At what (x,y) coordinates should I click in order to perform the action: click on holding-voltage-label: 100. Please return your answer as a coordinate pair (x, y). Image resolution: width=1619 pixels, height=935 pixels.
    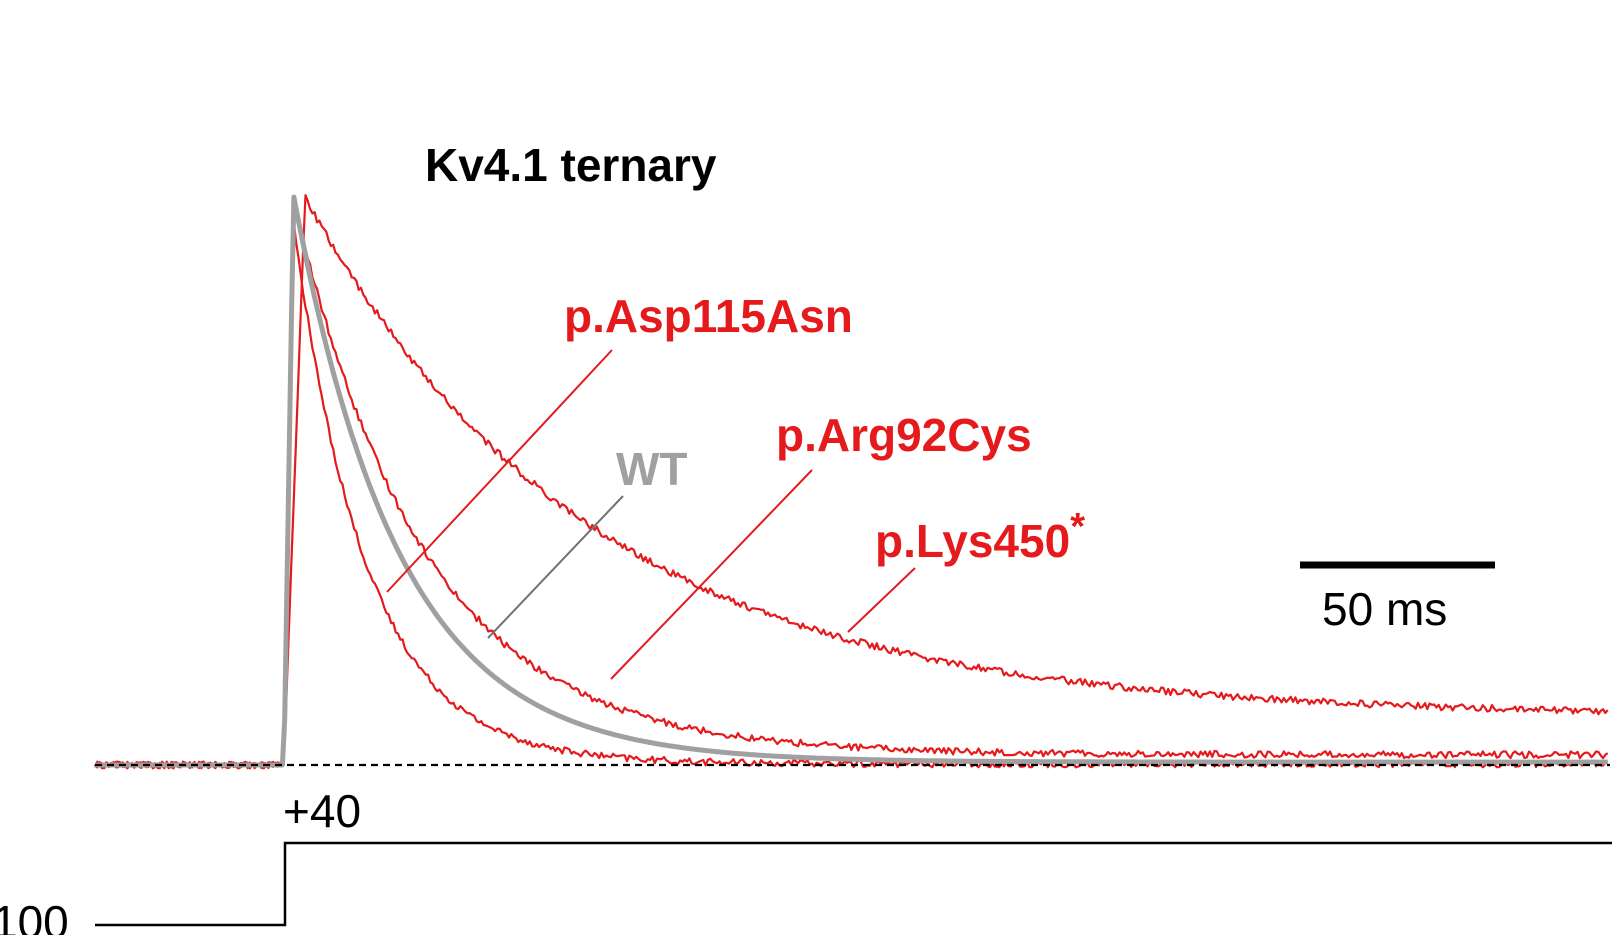
    Looking at the image, I should click on (34, 915).